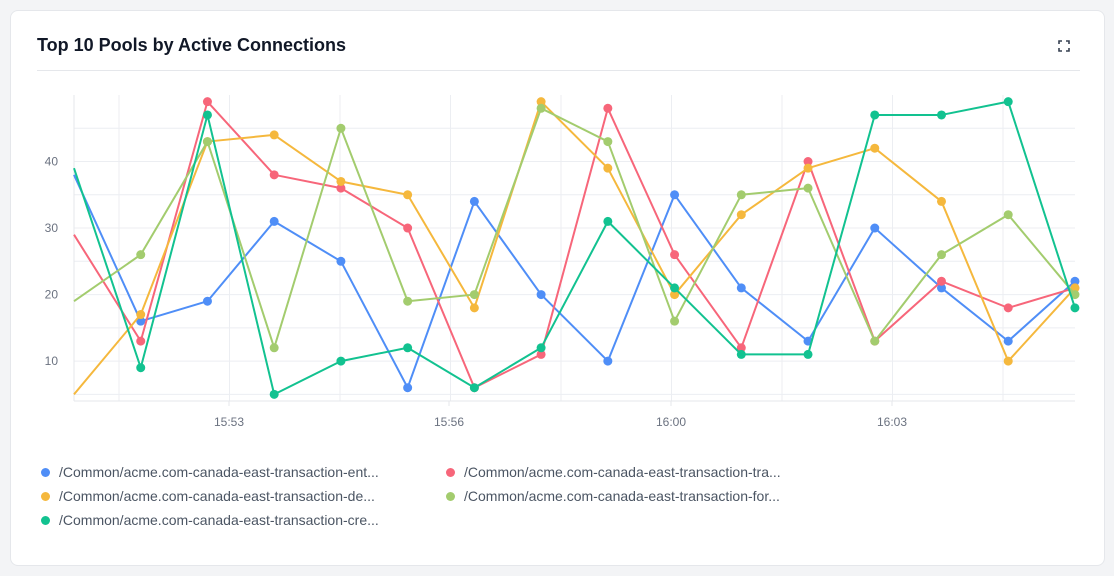 Image resolution: width=1114 pixels, height=576 pixels. Describe the element at coordinates (671, 422) in the screenshot. I see `x-tick-label: 16:00` at that location.